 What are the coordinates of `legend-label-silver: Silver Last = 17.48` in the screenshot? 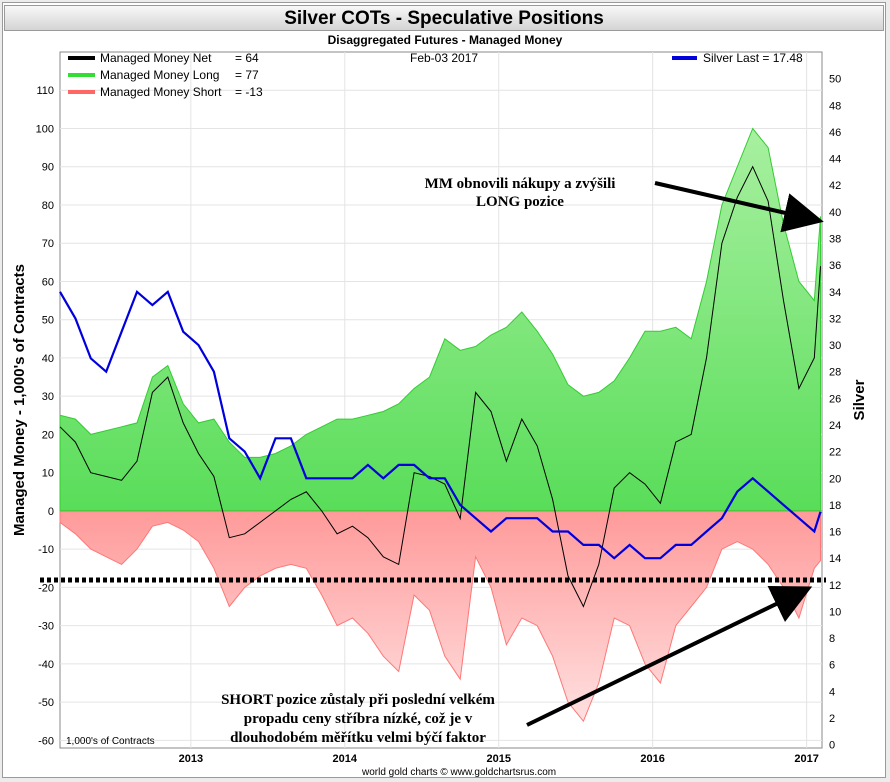 It's located at (753, 58).